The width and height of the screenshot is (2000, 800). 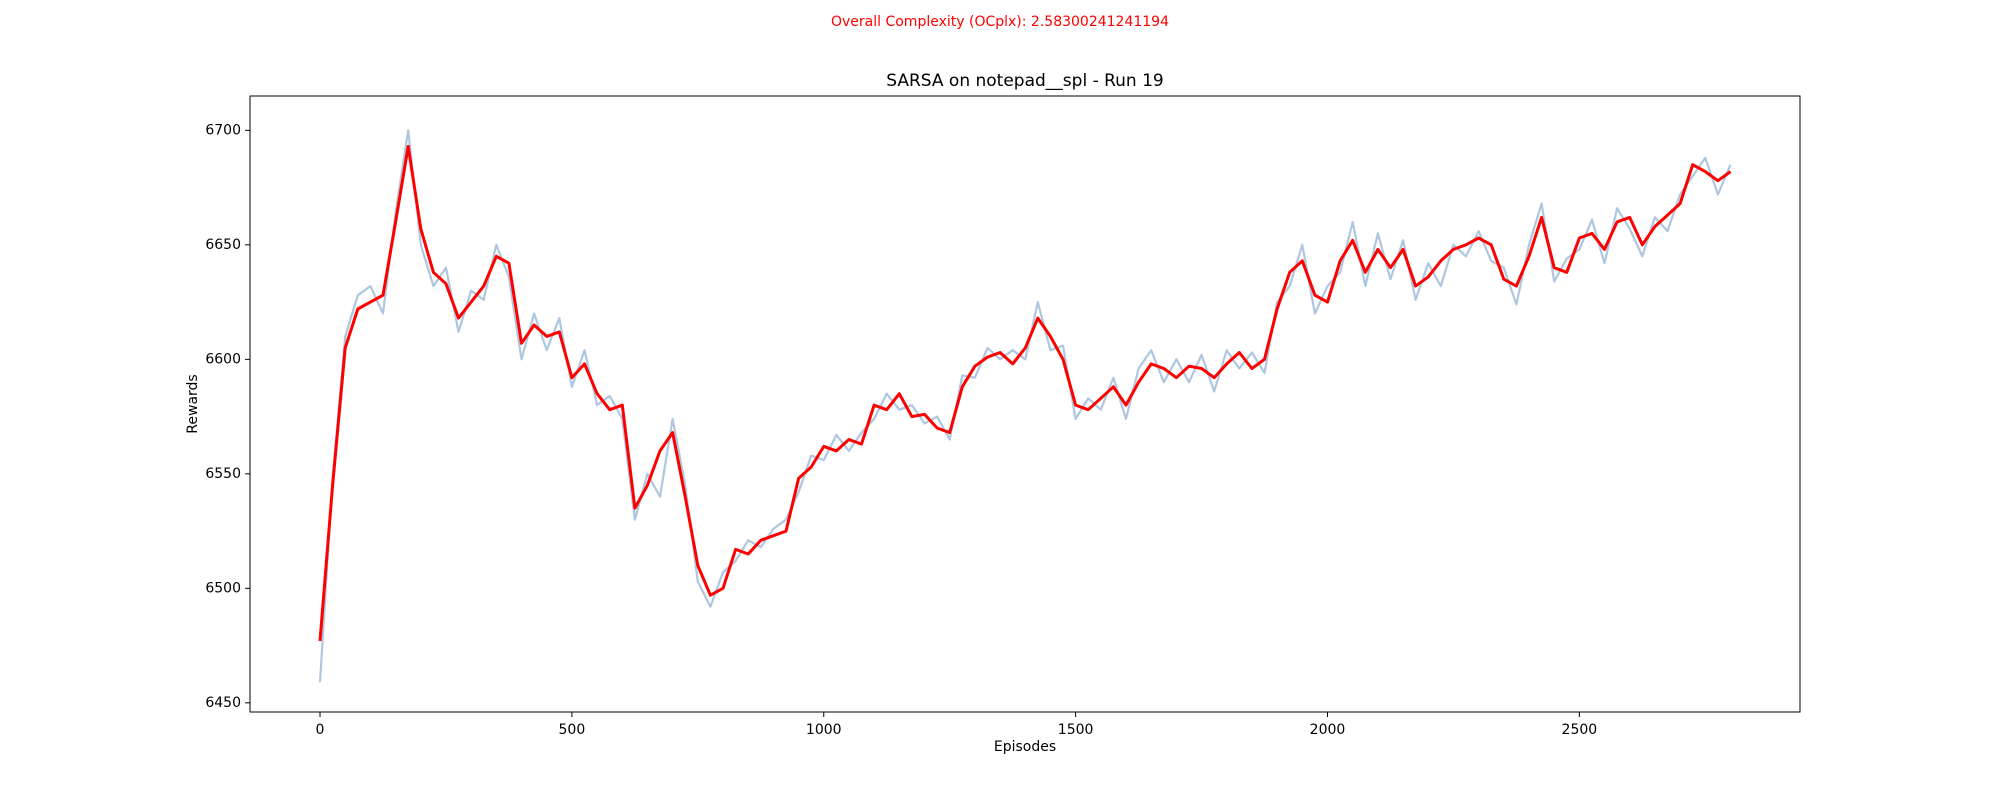 I want to click on chart-title: SARSA on notepad__spl - Run 19, so click(x=1025, y=81).